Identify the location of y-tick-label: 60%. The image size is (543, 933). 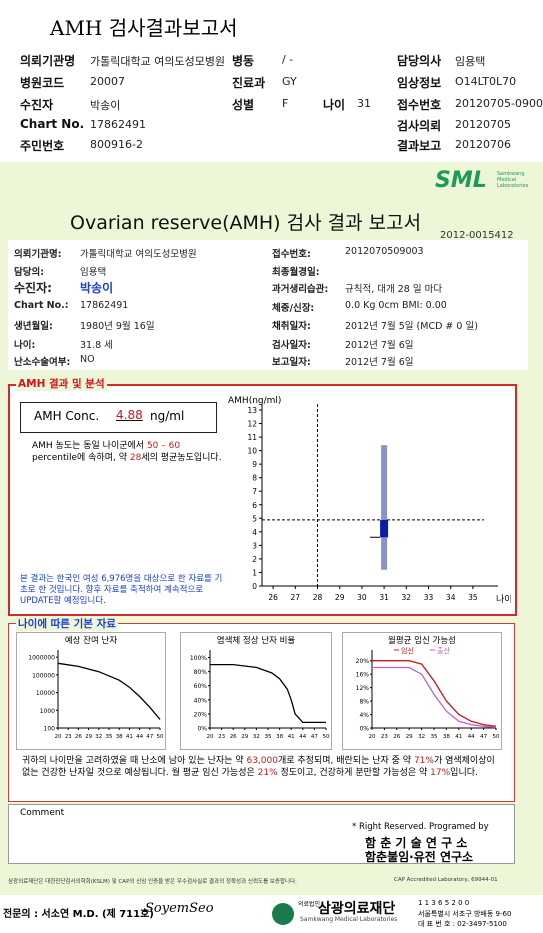
(201, 686).